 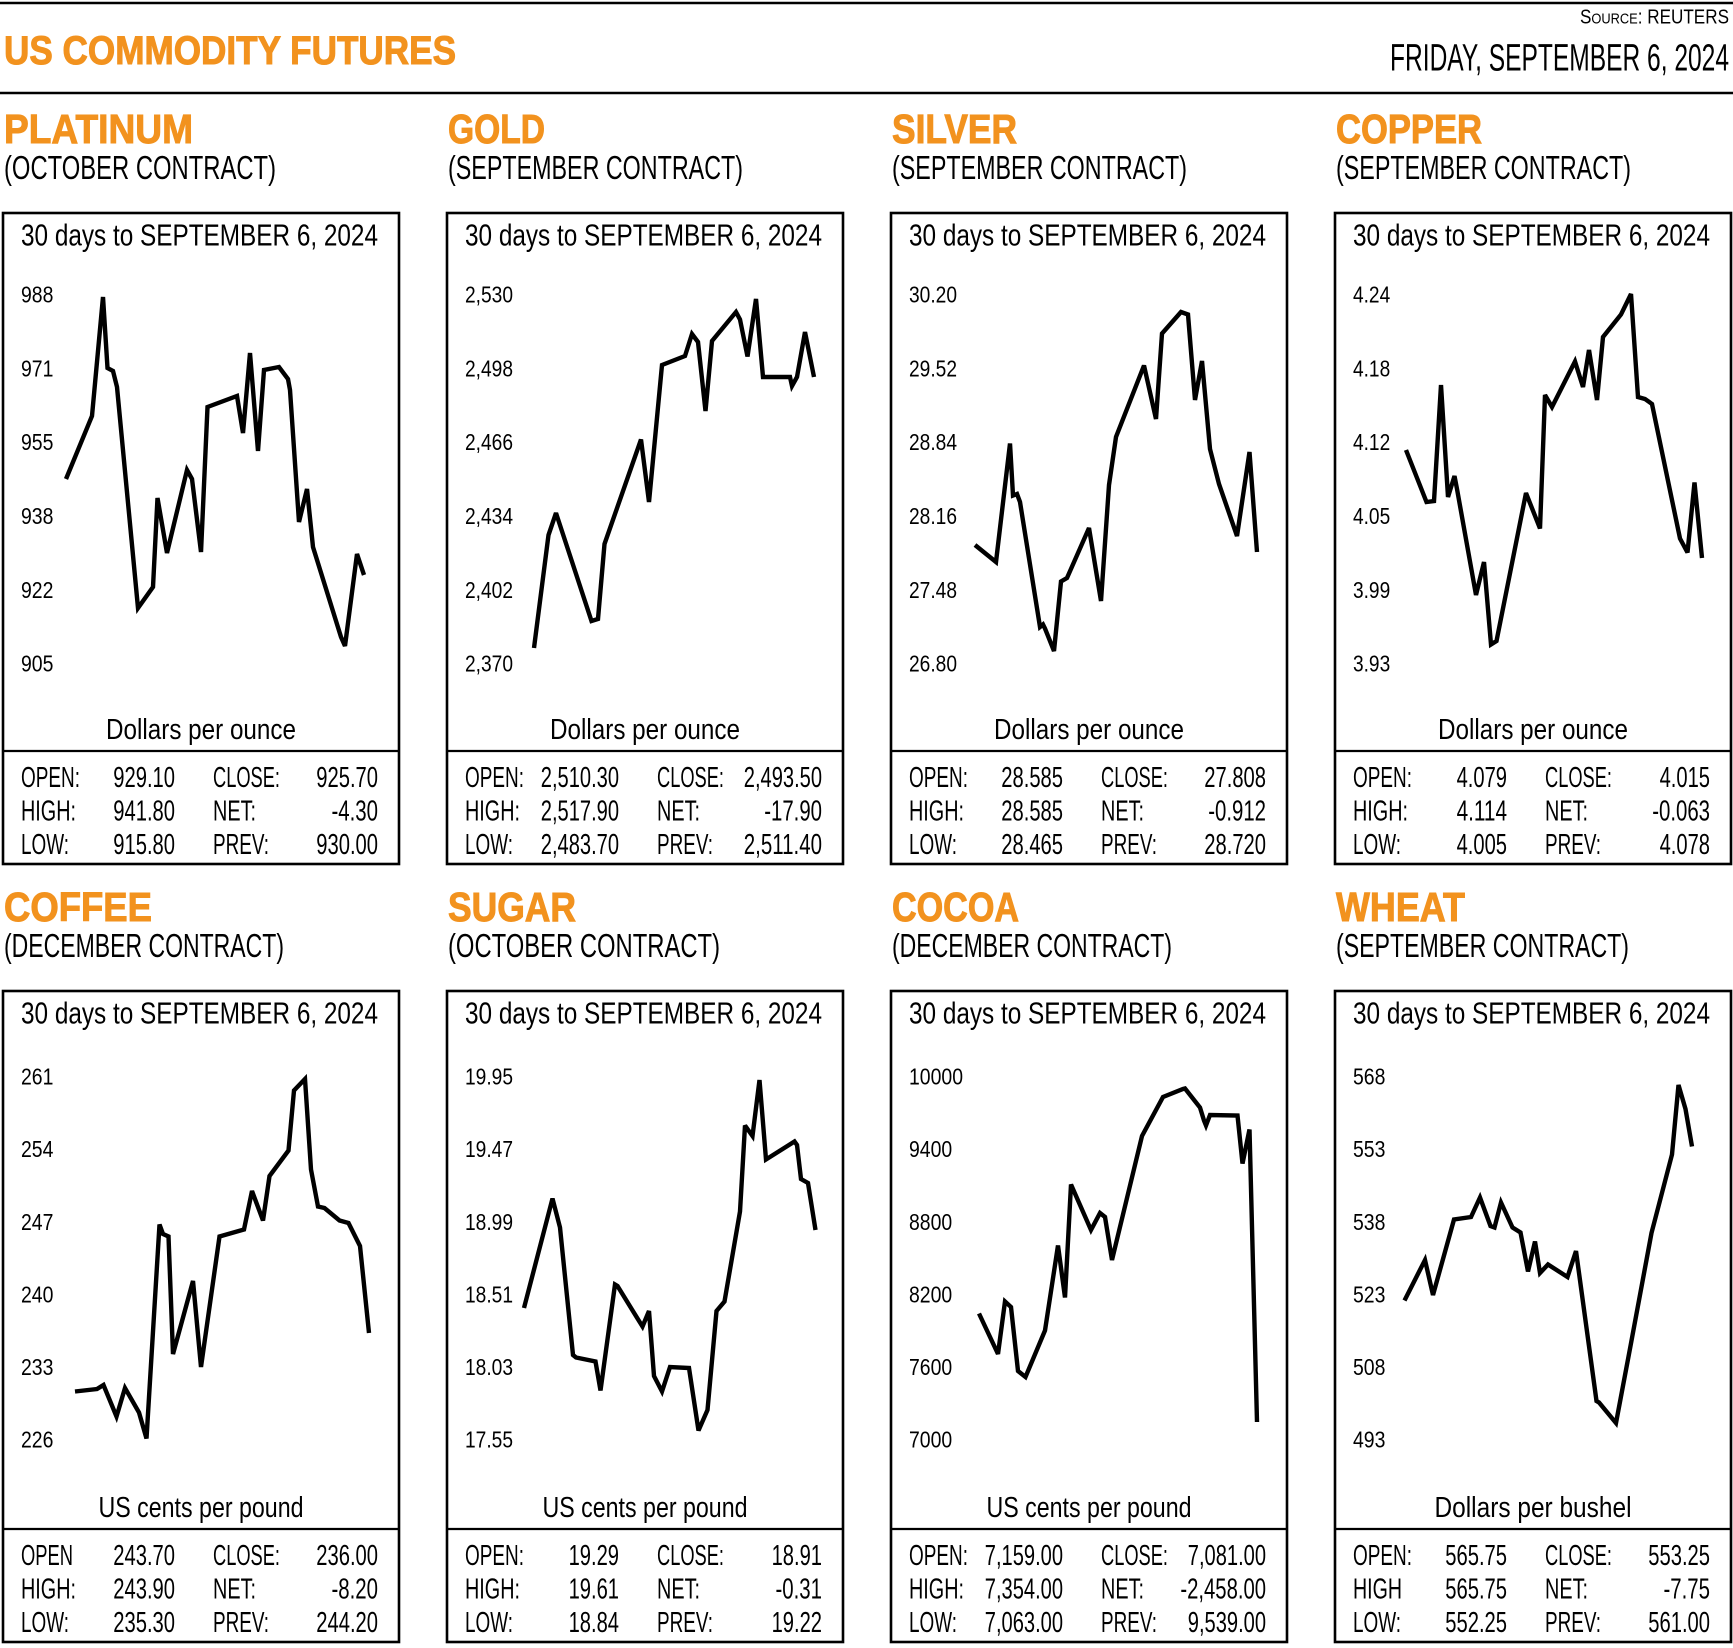 I want to click on svg-text: (DECEMBER CONTRACT), so click(x=144, y=945).